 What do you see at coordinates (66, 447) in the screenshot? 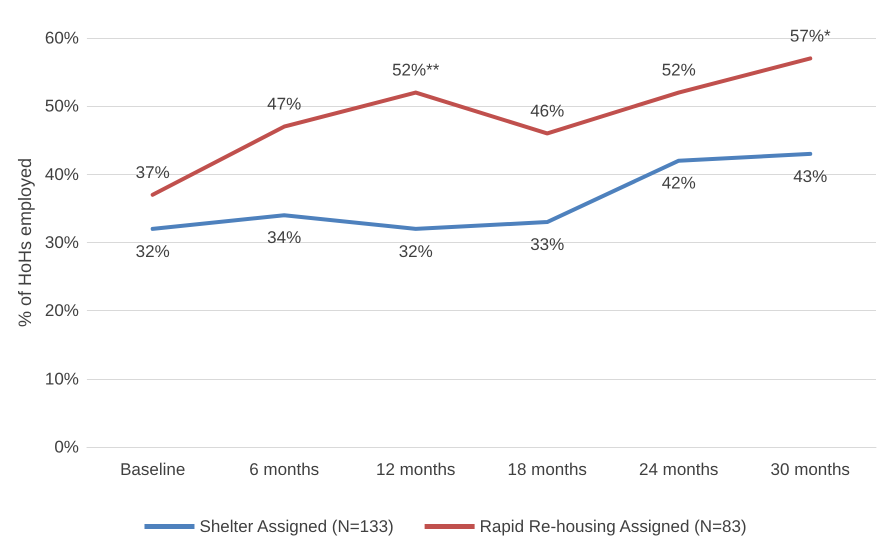
I see `y-tick-label: 0%` at bounding box center [66, 447].